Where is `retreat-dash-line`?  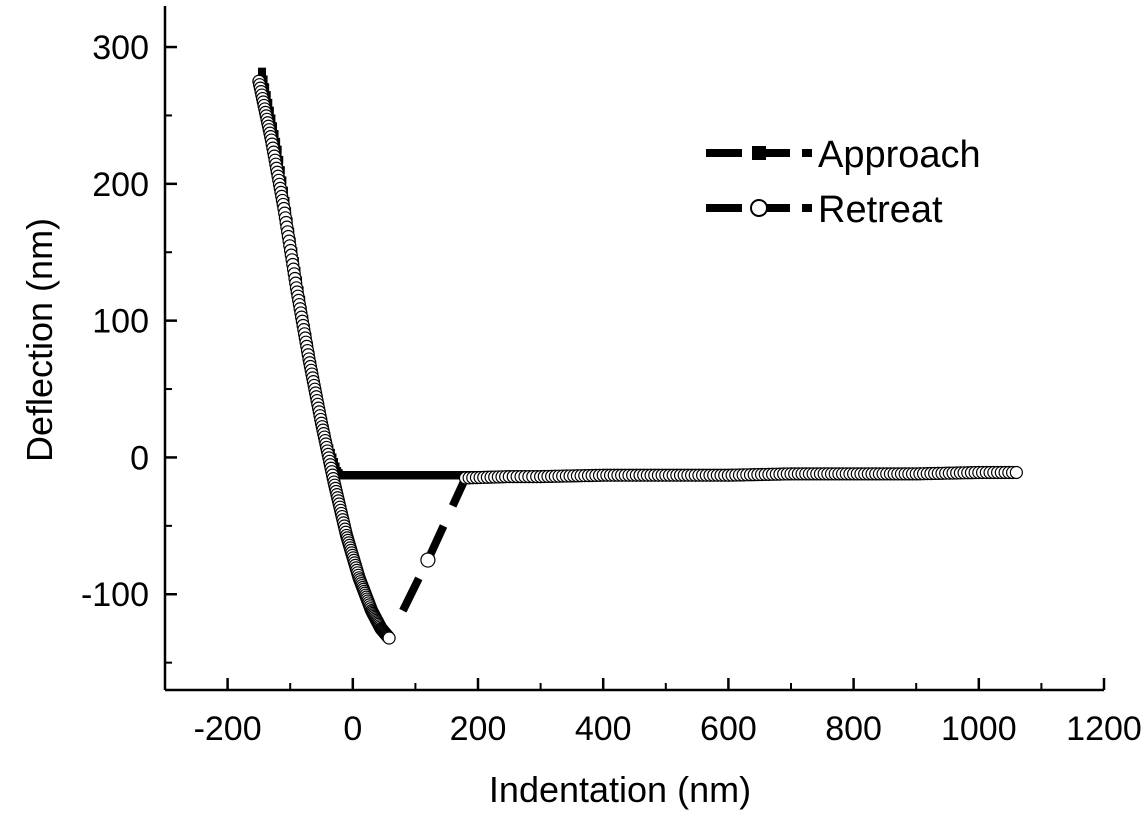
retreat-dash-line is located at coordinates (434, 544).